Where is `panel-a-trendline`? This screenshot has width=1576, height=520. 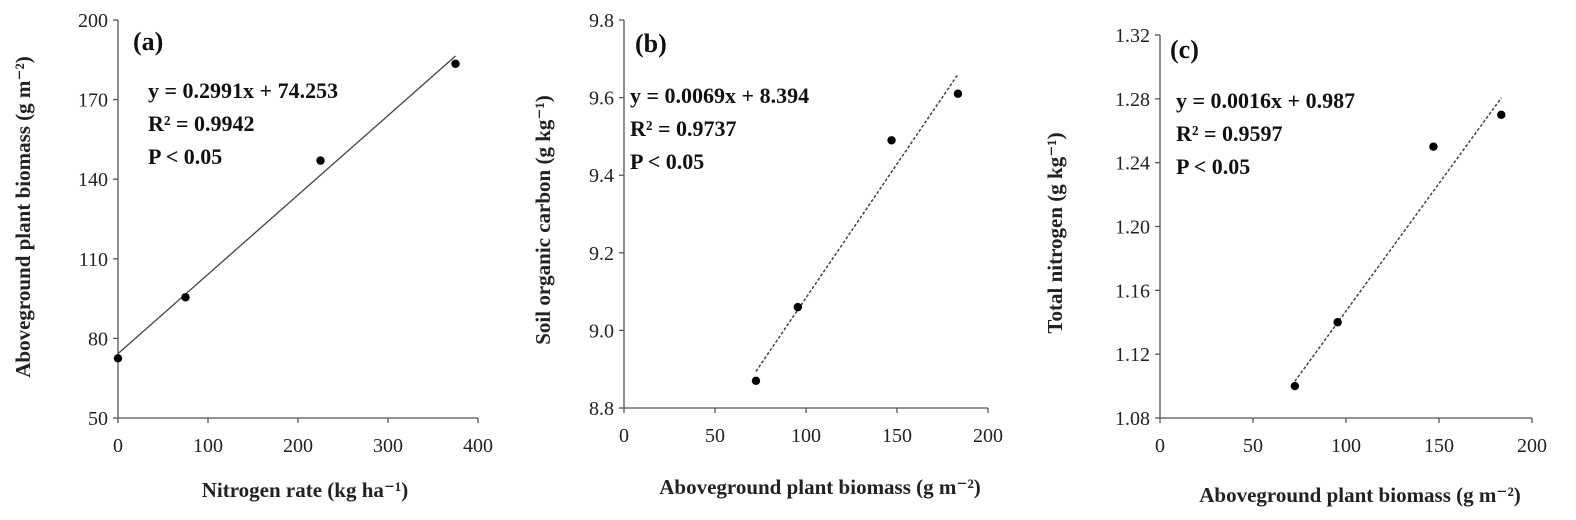 panel-a-trendline is located at coordinates (286, 205).